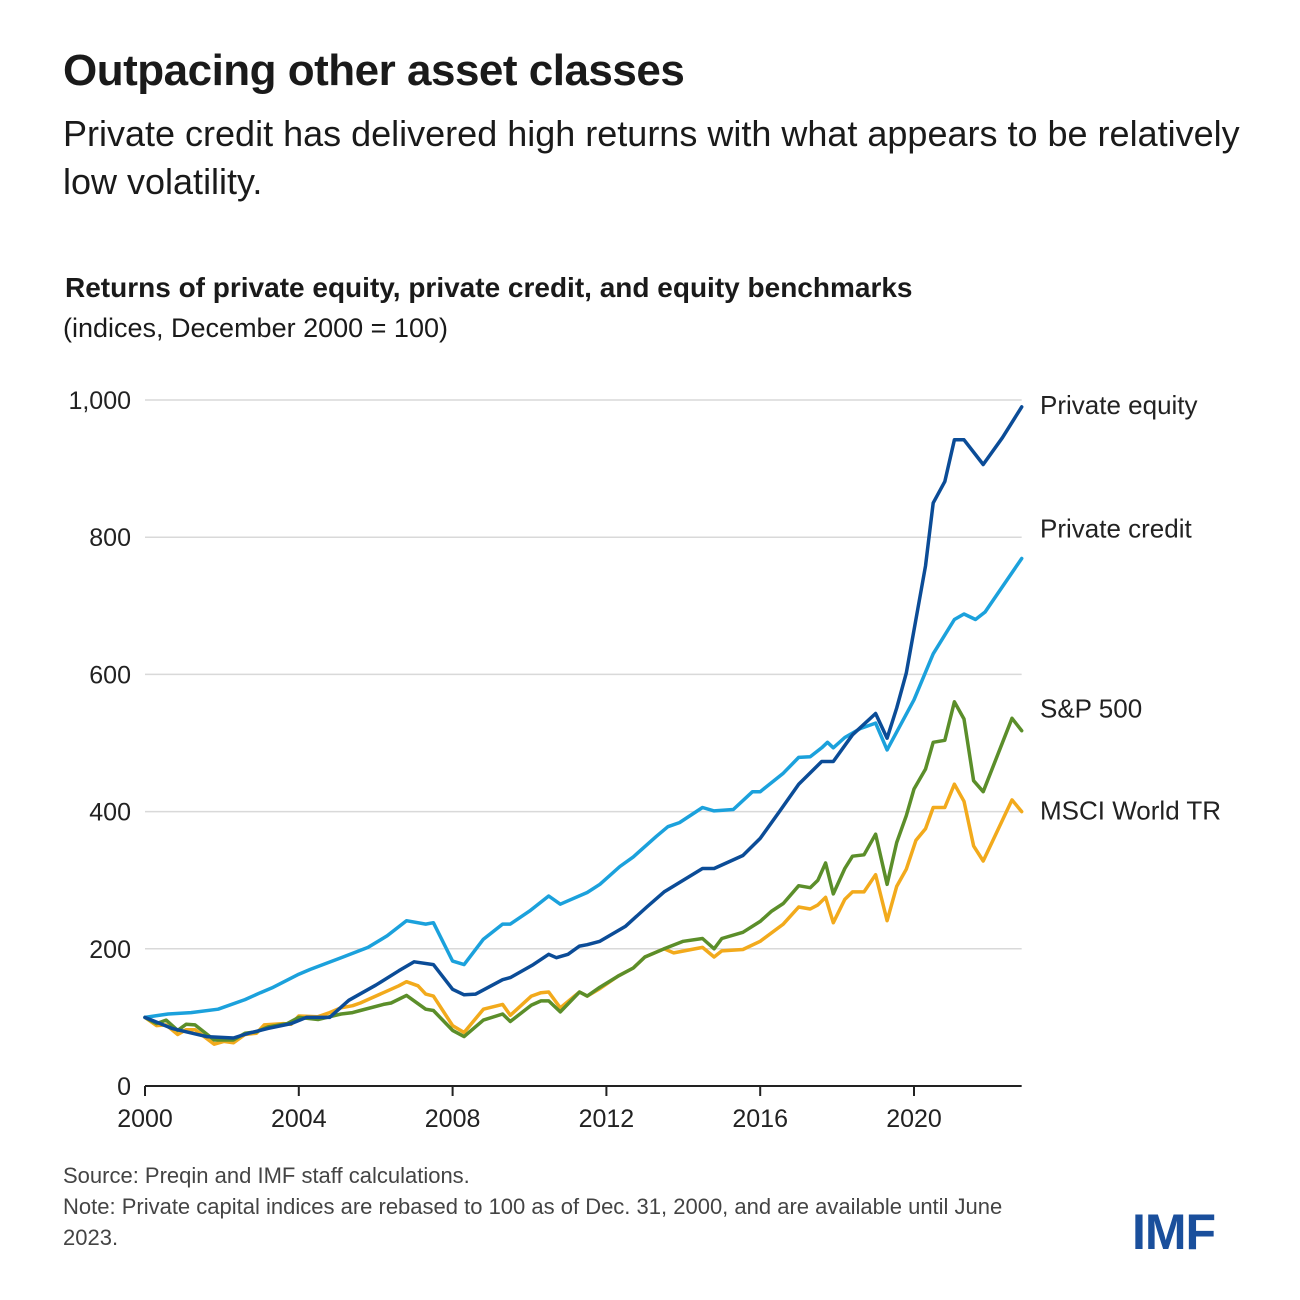  Describe the element at coordinates (1119, 405) in the screenshot. I see `series-label: Private equity` at that location.